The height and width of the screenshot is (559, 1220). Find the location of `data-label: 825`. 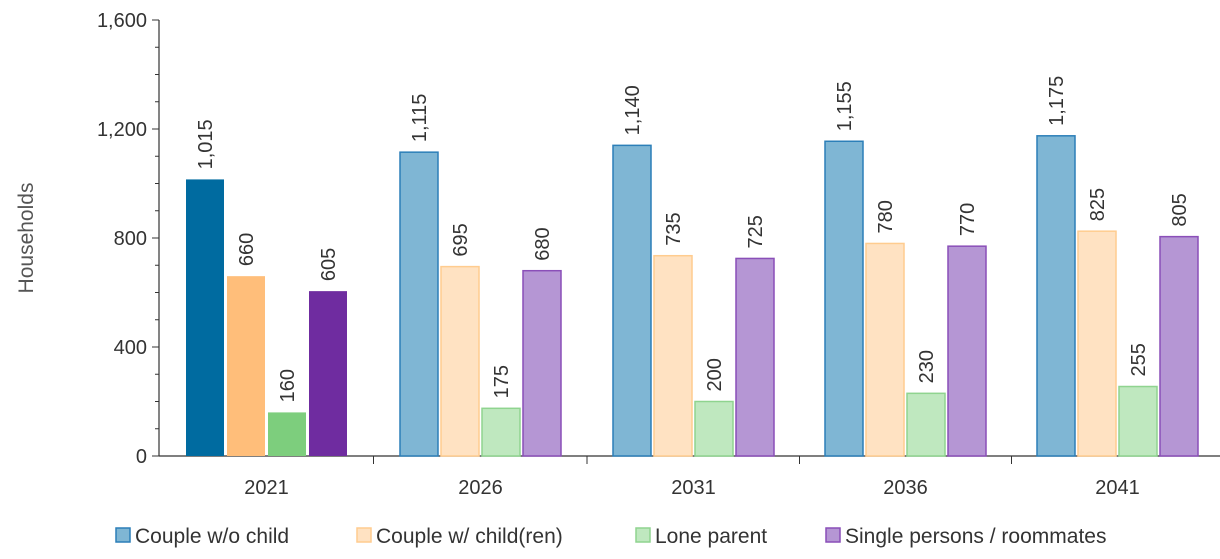

data-label: 825 is located at coordinates (1098, 204).